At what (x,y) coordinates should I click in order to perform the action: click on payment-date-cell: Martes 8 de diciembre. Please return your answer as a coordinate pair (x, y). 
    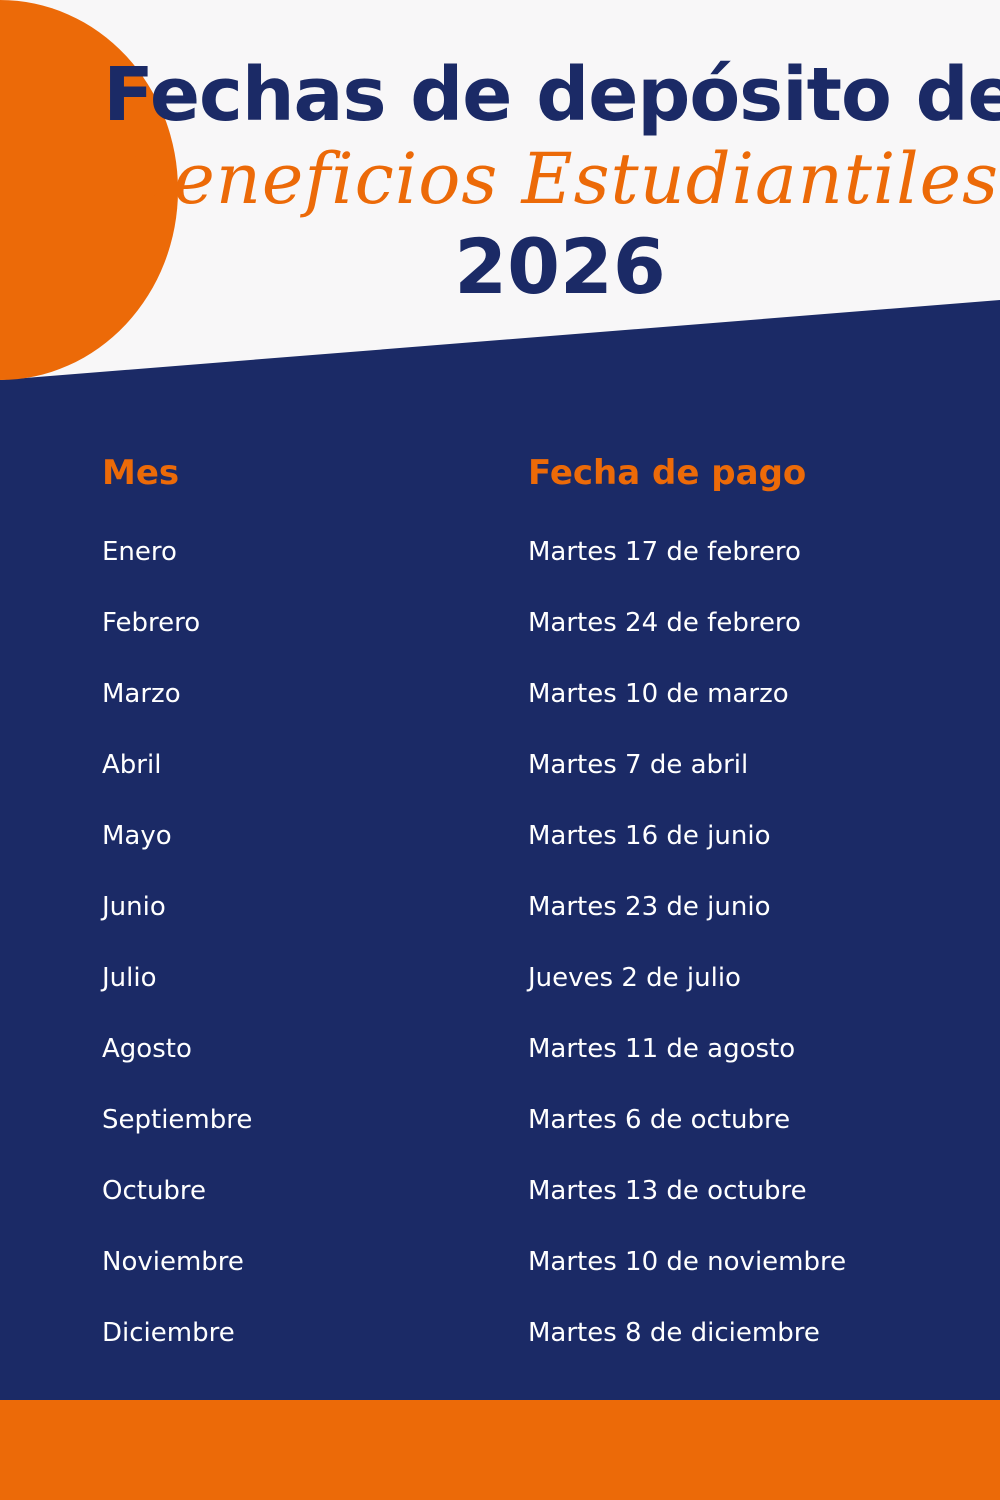
    Looking at the image, I should click on (674, 1333).